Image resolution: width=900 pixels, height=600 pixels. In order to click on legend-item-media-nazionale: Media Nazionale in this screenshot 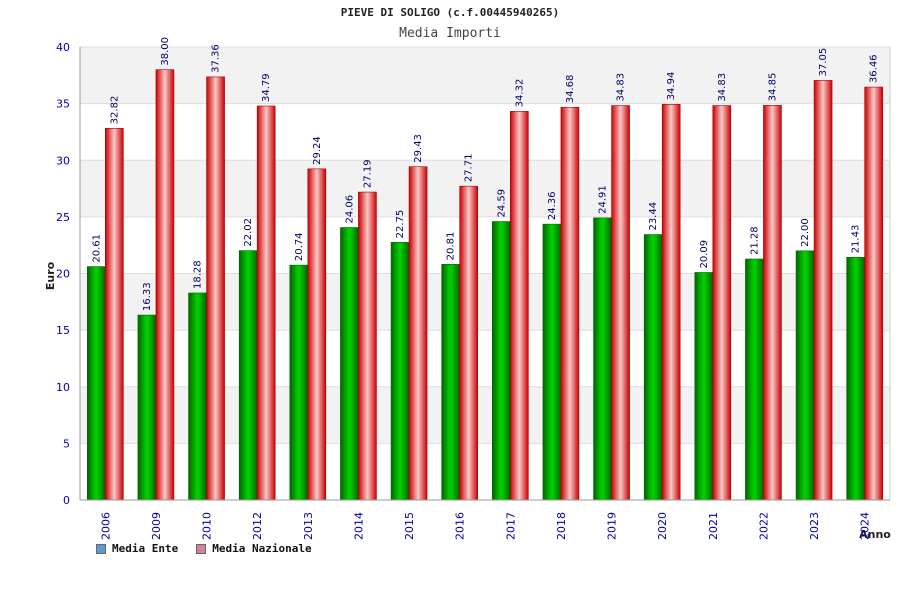, I will do `click(254, 548)`.